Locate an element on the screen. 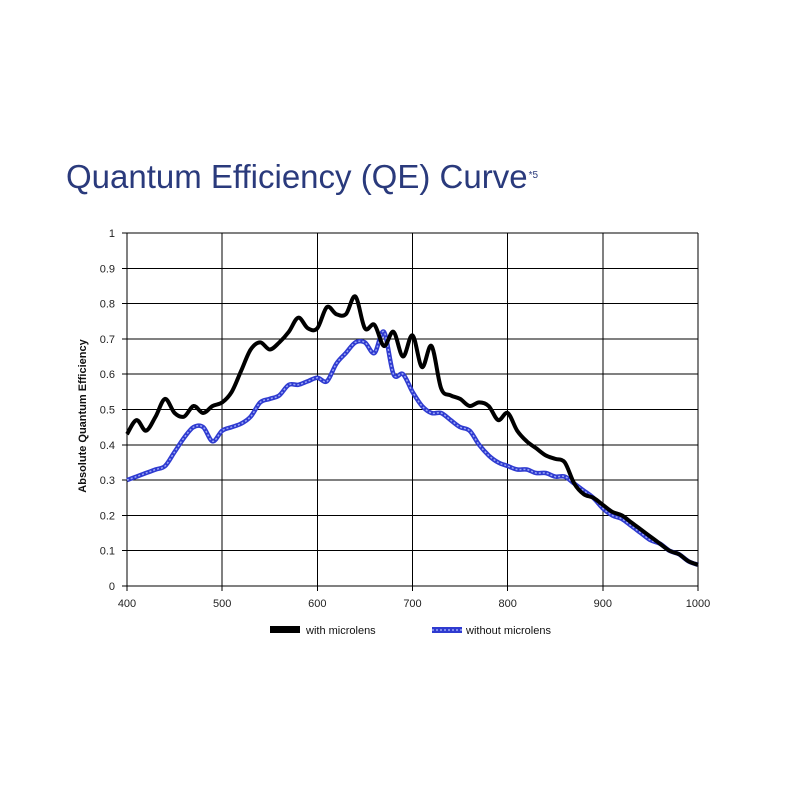  y-tick-label: 0.3 is located at coordinates (107, 481).